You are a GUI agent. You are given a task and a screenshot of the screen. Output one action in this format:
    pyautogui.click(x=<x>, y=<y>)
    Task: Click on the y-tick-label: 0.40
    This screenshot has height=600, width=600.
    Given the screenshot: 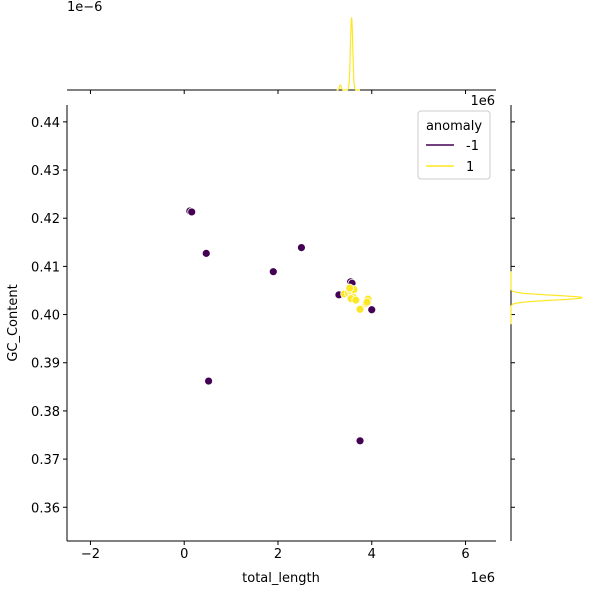 What is the action you would take?
    pyautogui.click(x=45, y=316)
    